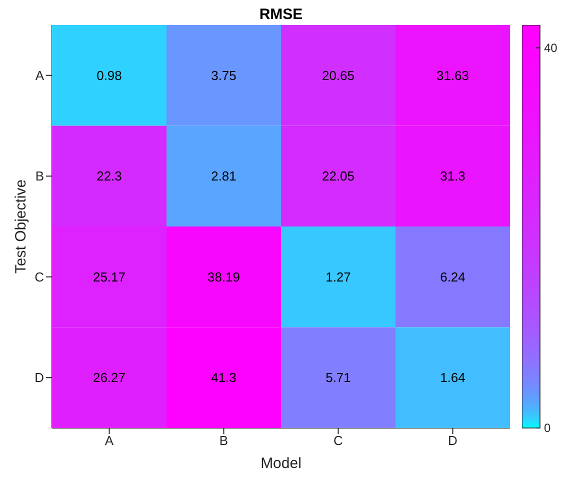 Image resolution: width=566 pixels, height=481 pixels. What do you see at coordinates (21, 226) in the screenshot?
I see `y-axis-title: Test Objective` at bounding box center [21, 226].